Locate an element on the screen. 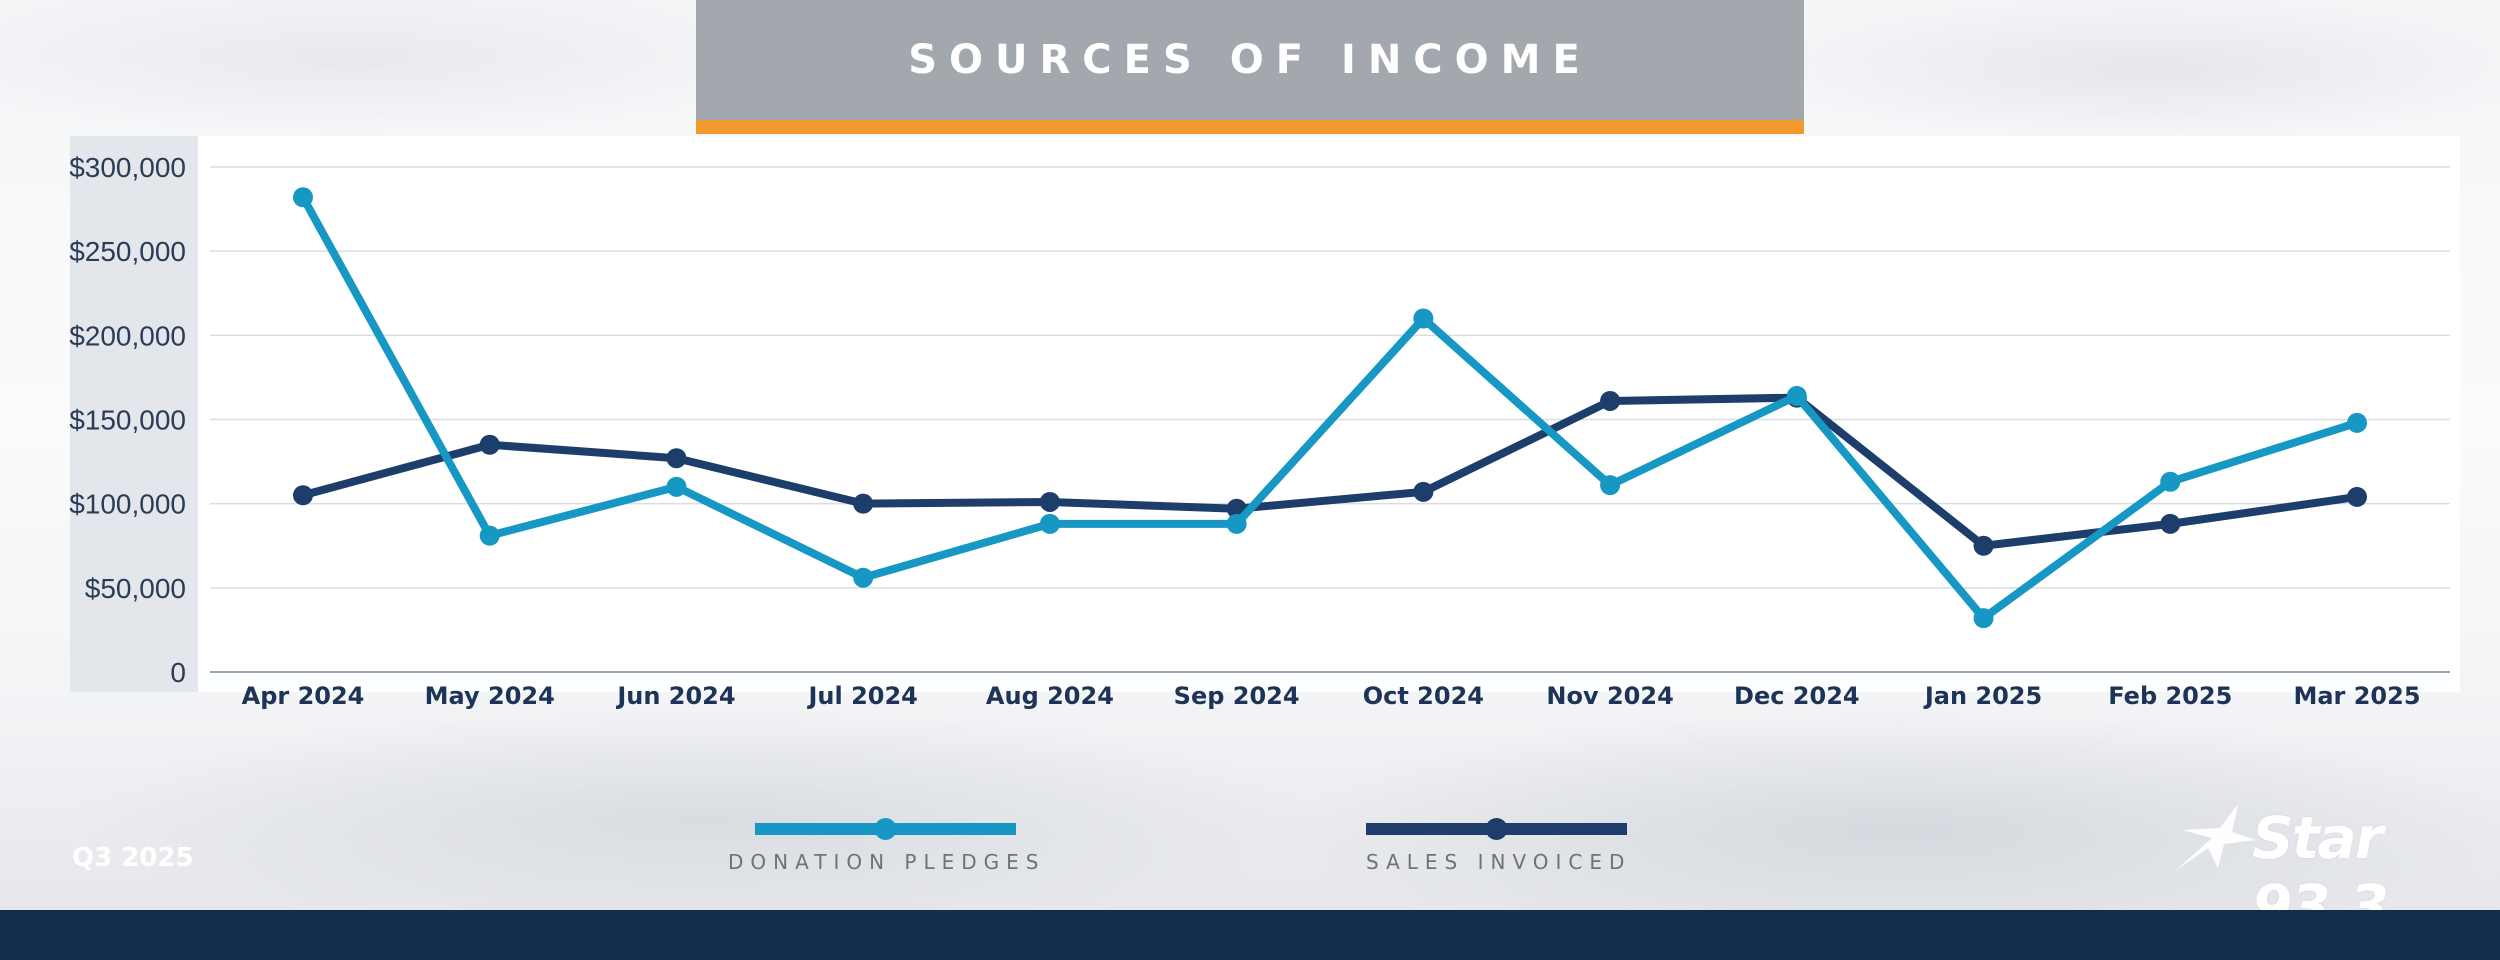 This screenshot has width=2500, height=960. x-tick-label: Jul 2024 is located at coordinates (861, 696).